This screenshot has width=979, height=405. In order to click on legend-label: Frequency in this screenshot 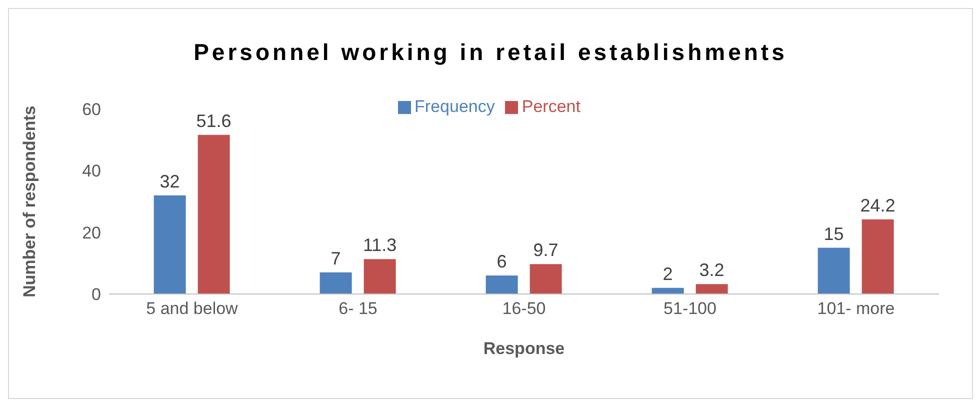, I will do `click(454, 106)`.